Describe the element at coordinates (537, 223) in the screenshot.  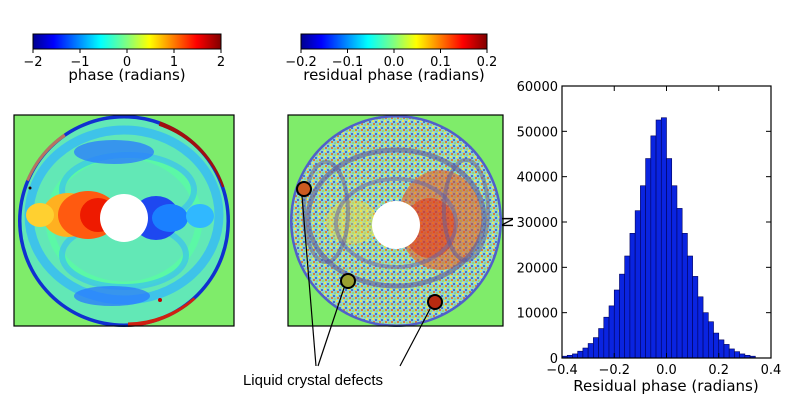
I see `y-tick-label: 30000` at that location.